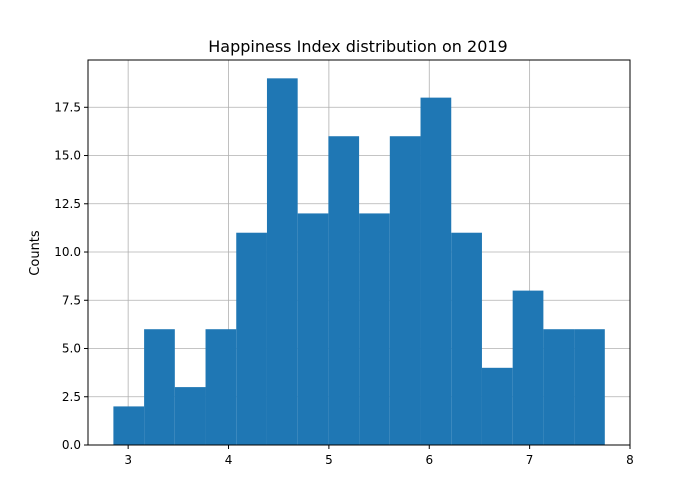  I want to click on y-tick-label: 12.5, so click(67, 204).